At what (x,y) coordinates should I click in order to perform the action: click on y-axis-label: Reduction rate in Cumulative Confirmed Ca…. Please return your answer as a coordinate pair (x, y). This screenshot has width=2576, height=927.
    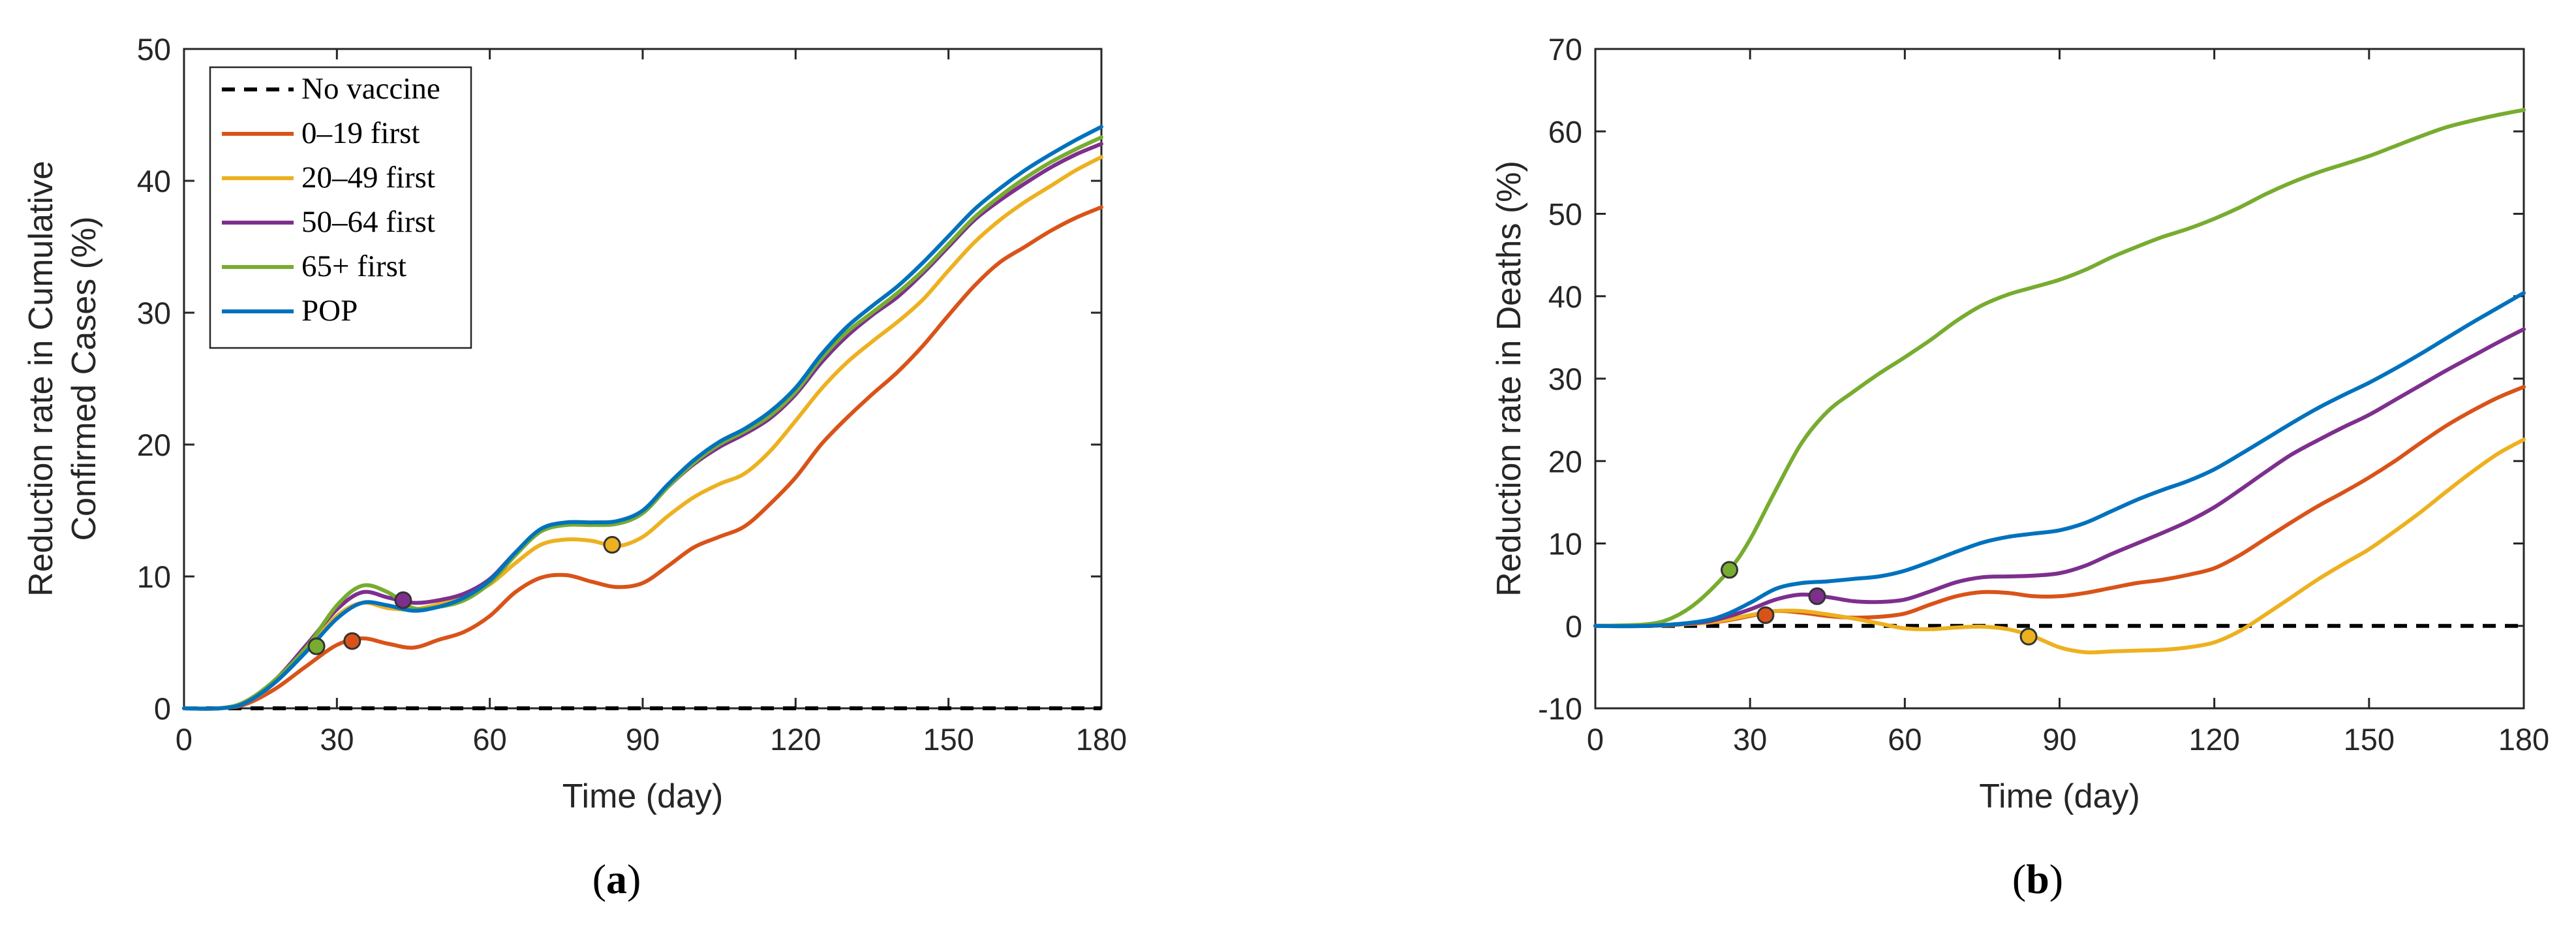
    Looking at the image, I should click on (62, 379).